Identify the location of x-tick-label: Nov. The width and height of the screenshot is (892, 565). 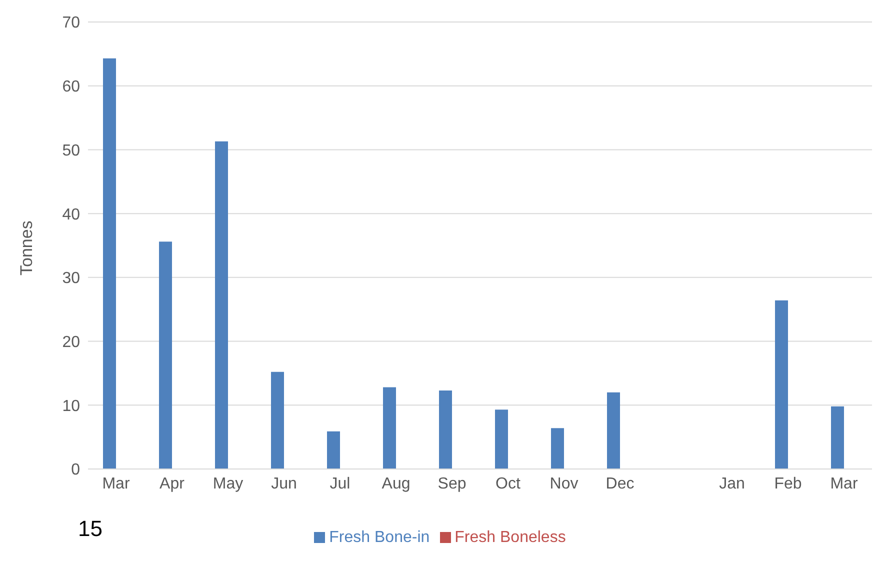
(564, 483).